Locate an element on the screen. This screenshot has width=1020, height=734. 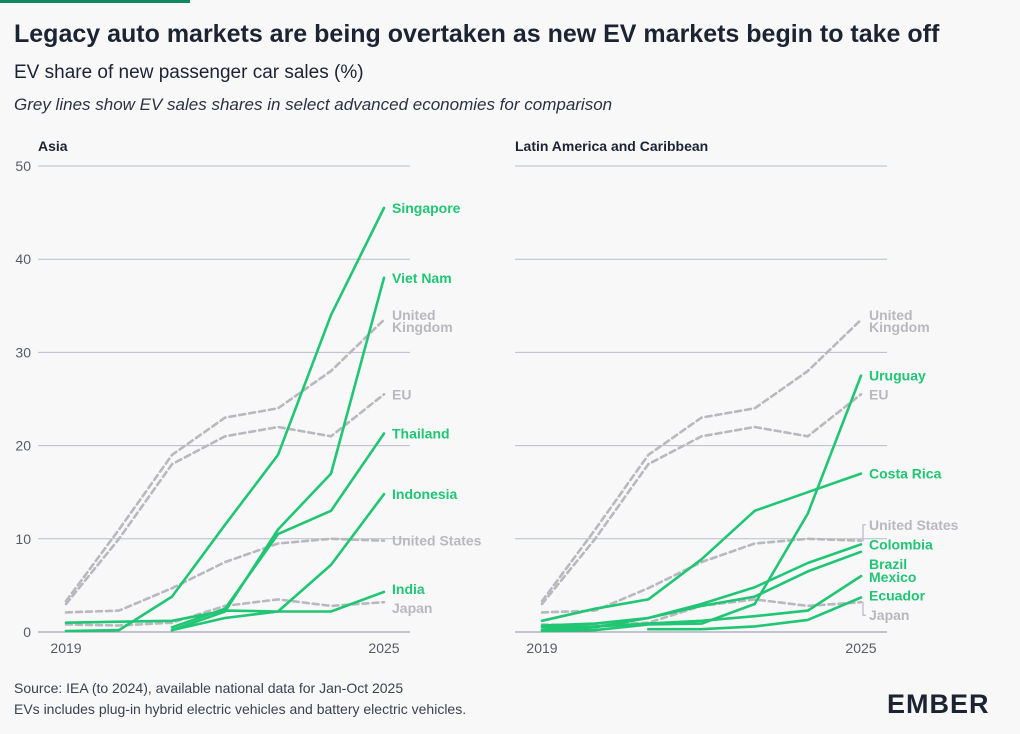
y-tick-label: 0 is located at coordinates (27, 632).